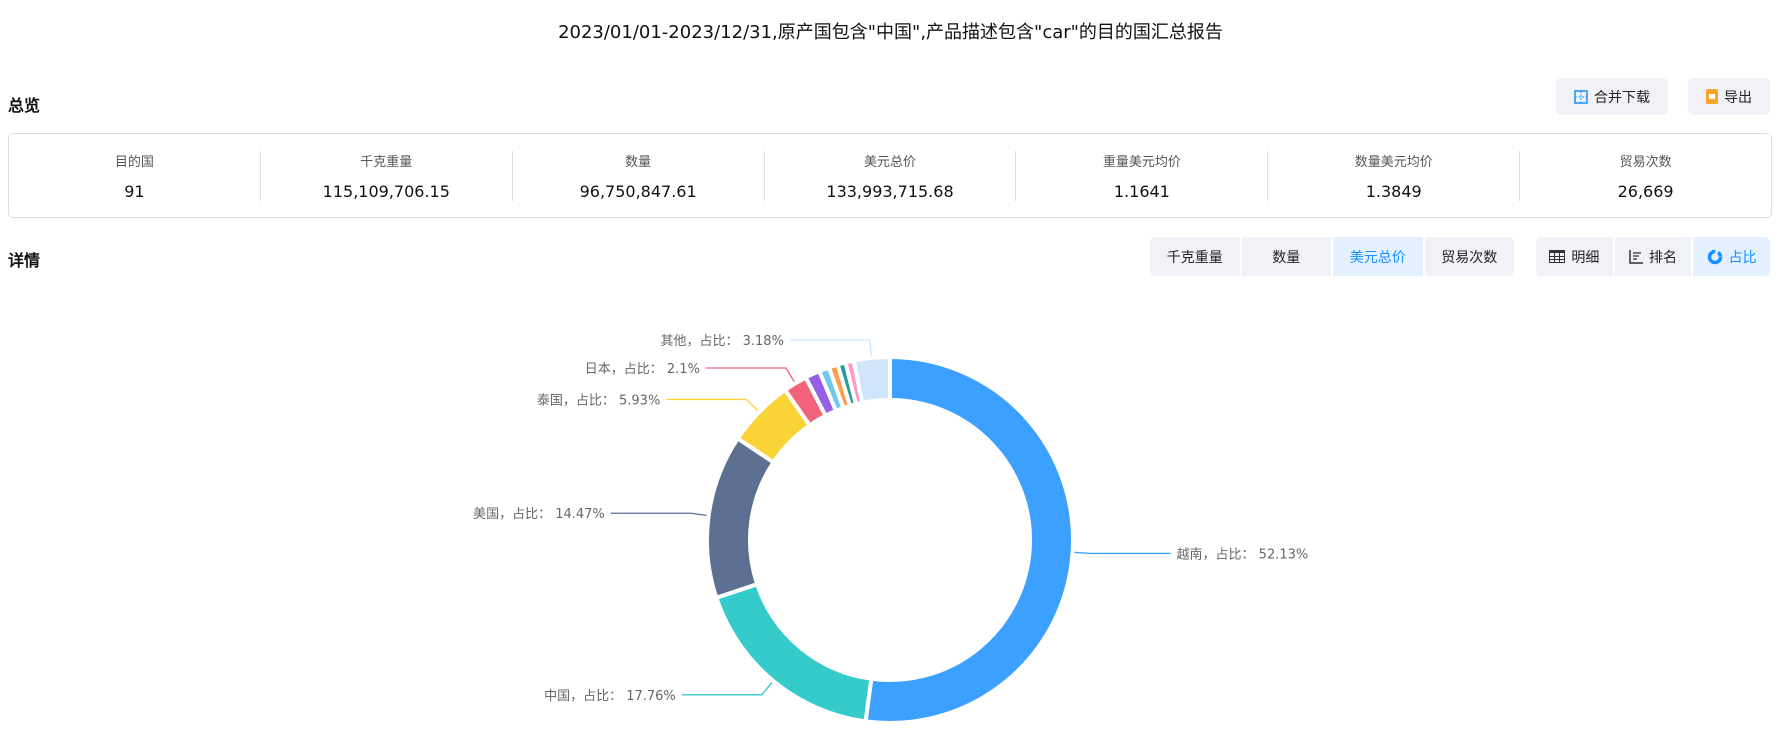  Describe the element at coordinates (1645, 191) in the screenshot. I see `stat-value: 26,669` at that location.